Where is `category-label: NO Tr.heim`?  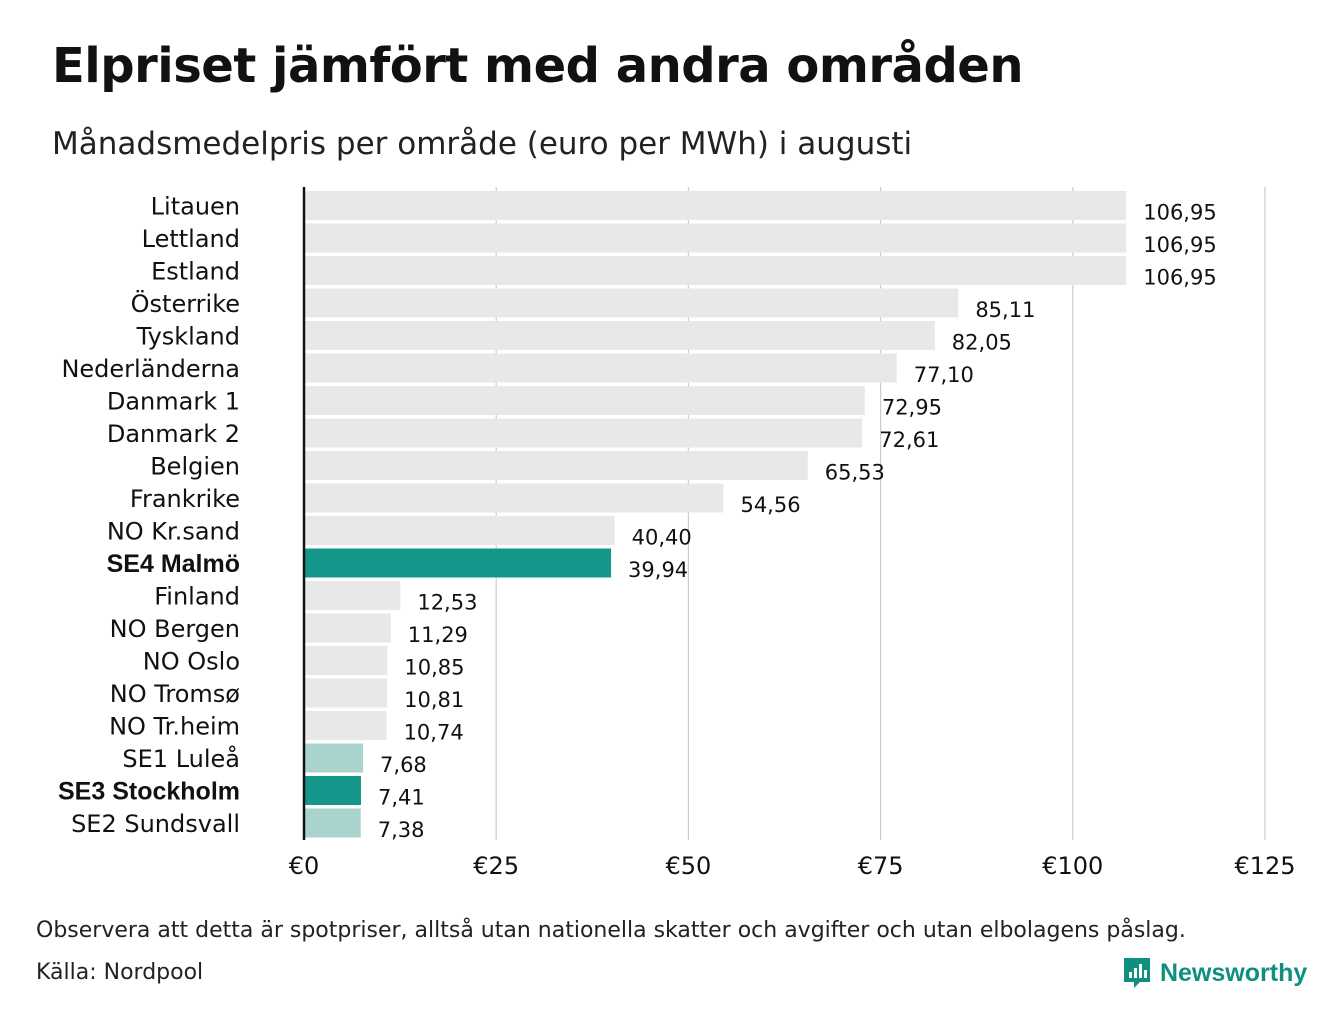
category-label: NO Tr.heim is located at coordinates (174, 727).